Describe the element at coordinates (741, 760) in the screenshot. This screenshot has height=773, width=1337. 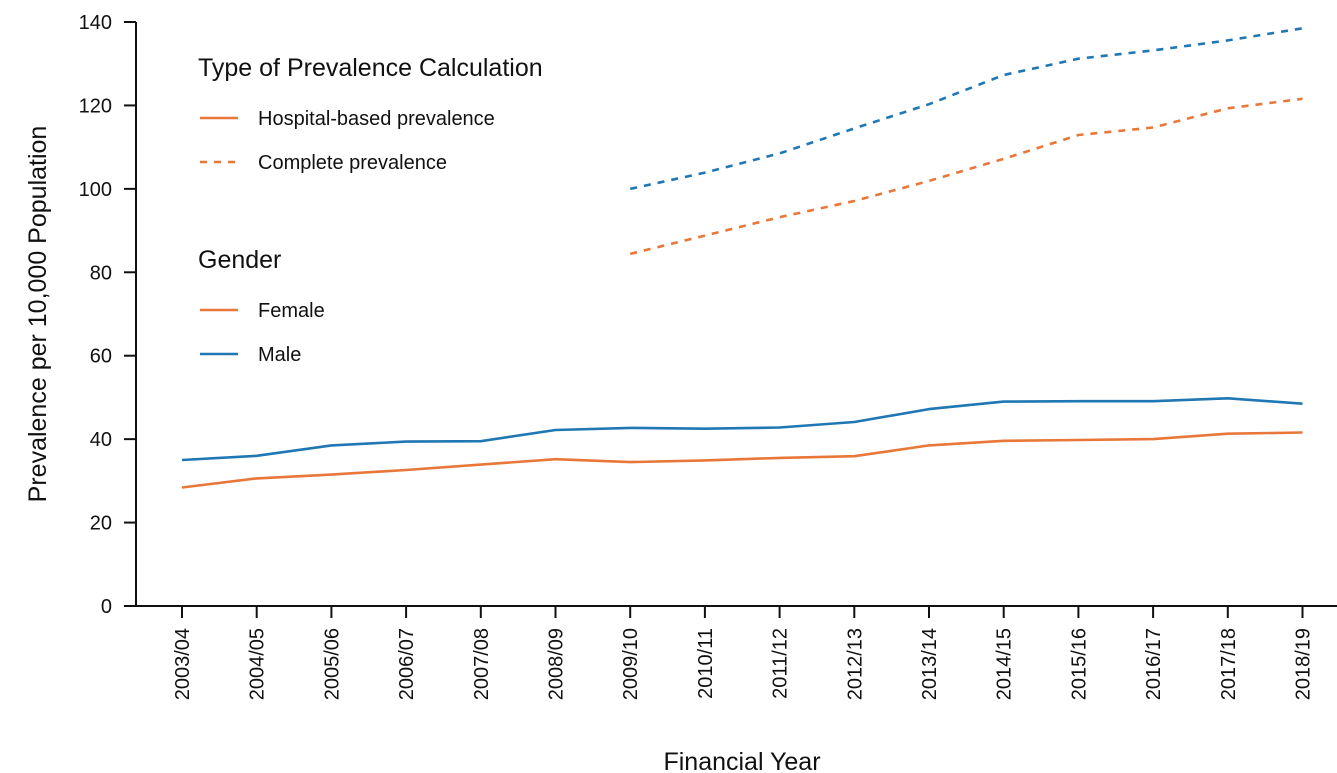
I see `x-axis-title: Financial Year` at that location.